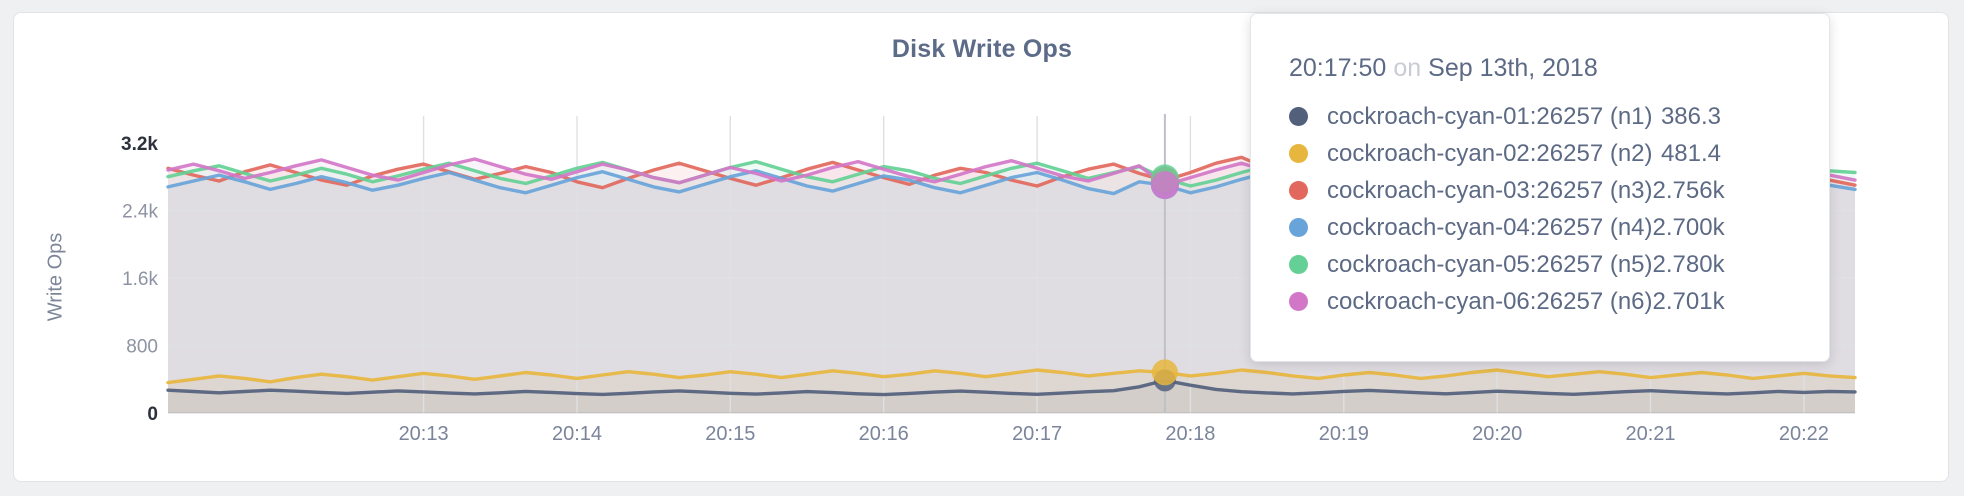 This screenshot has width=1964, height=496. I want to click on series-value: 2.701k, so click(1688, 301).